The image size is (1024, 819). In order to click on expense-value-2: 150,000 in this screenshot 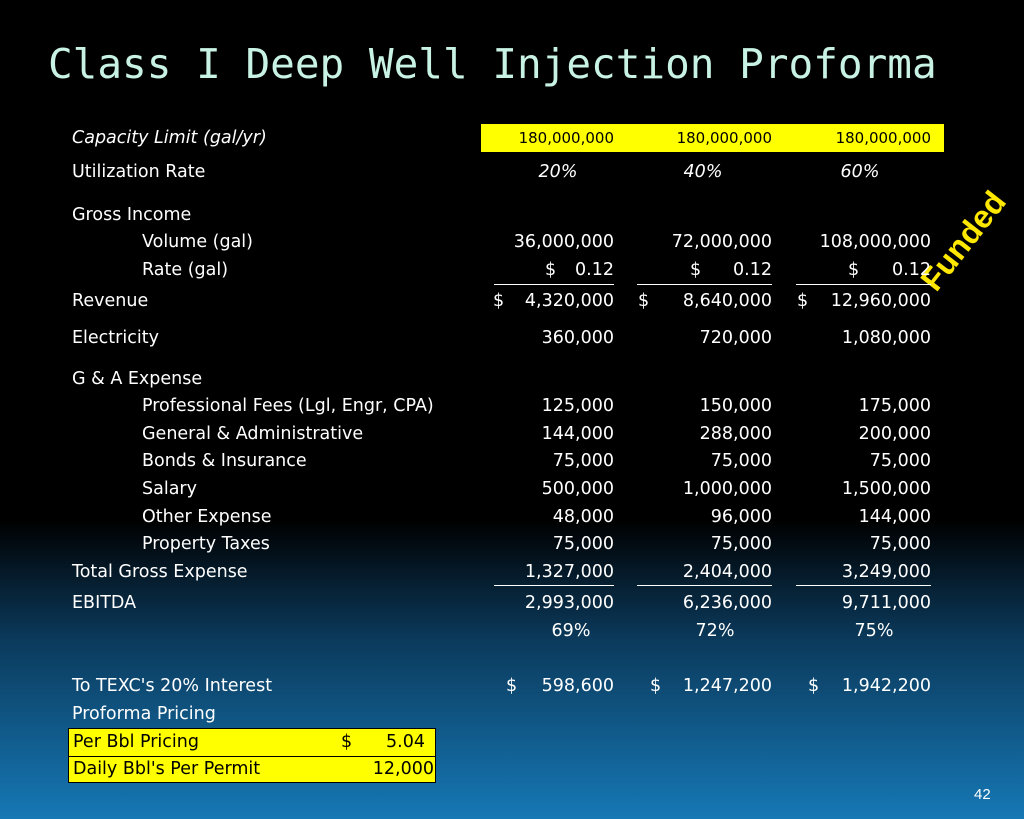, I will do `click(735, 406)`.